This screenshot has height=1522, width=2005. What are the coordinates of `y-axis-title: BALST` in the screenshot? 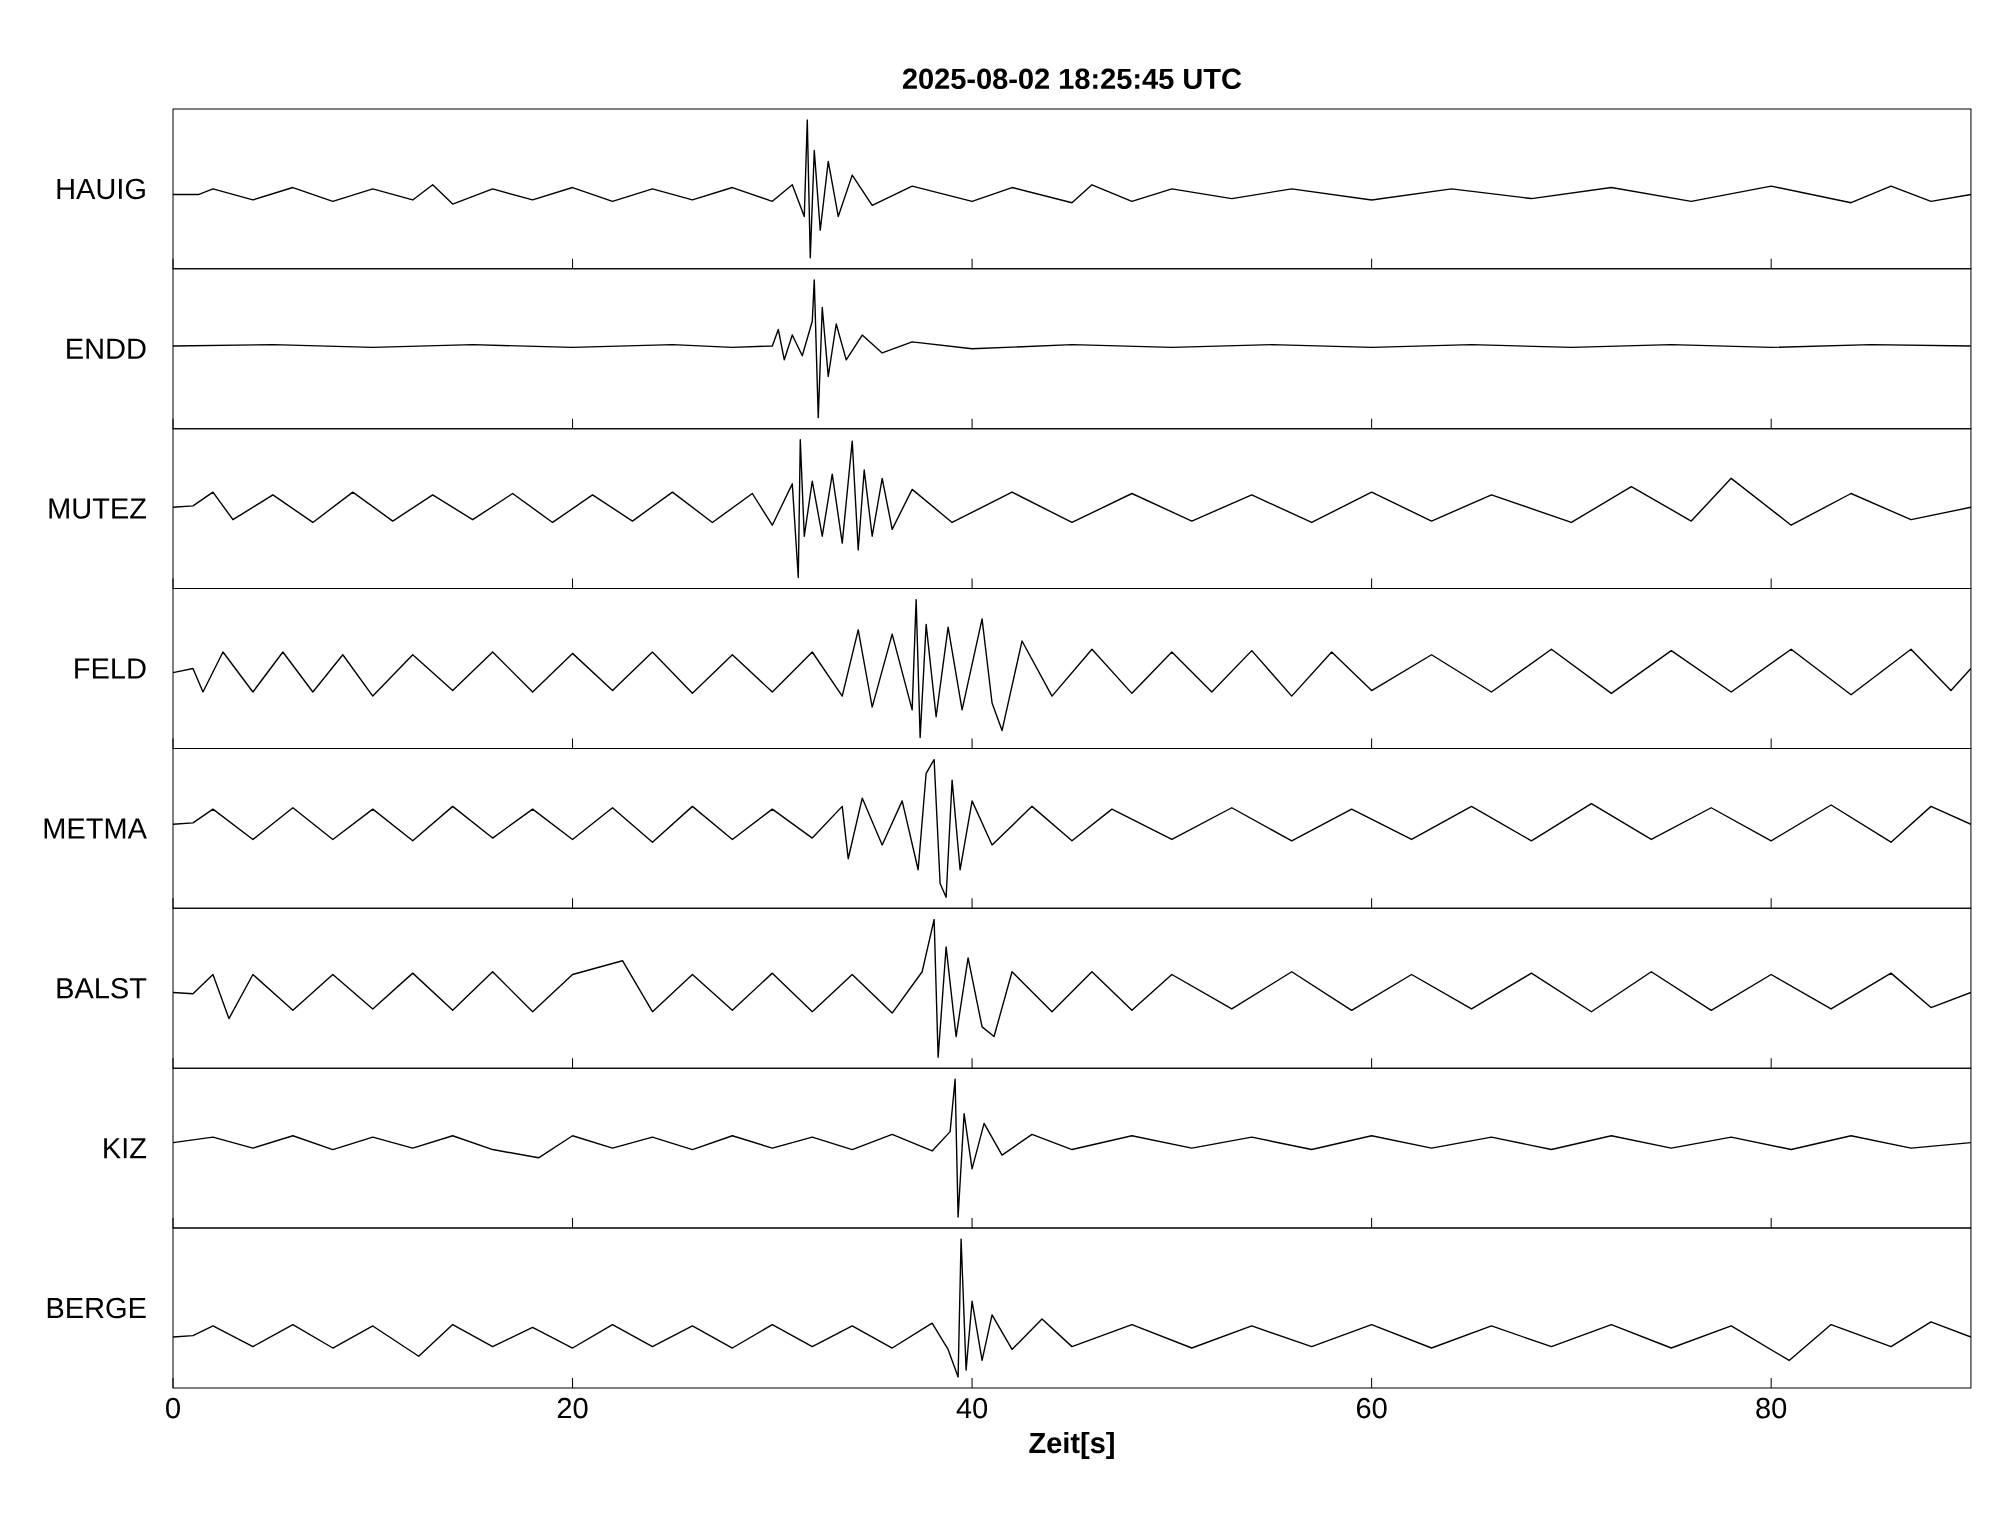 It's located at (102, 988).